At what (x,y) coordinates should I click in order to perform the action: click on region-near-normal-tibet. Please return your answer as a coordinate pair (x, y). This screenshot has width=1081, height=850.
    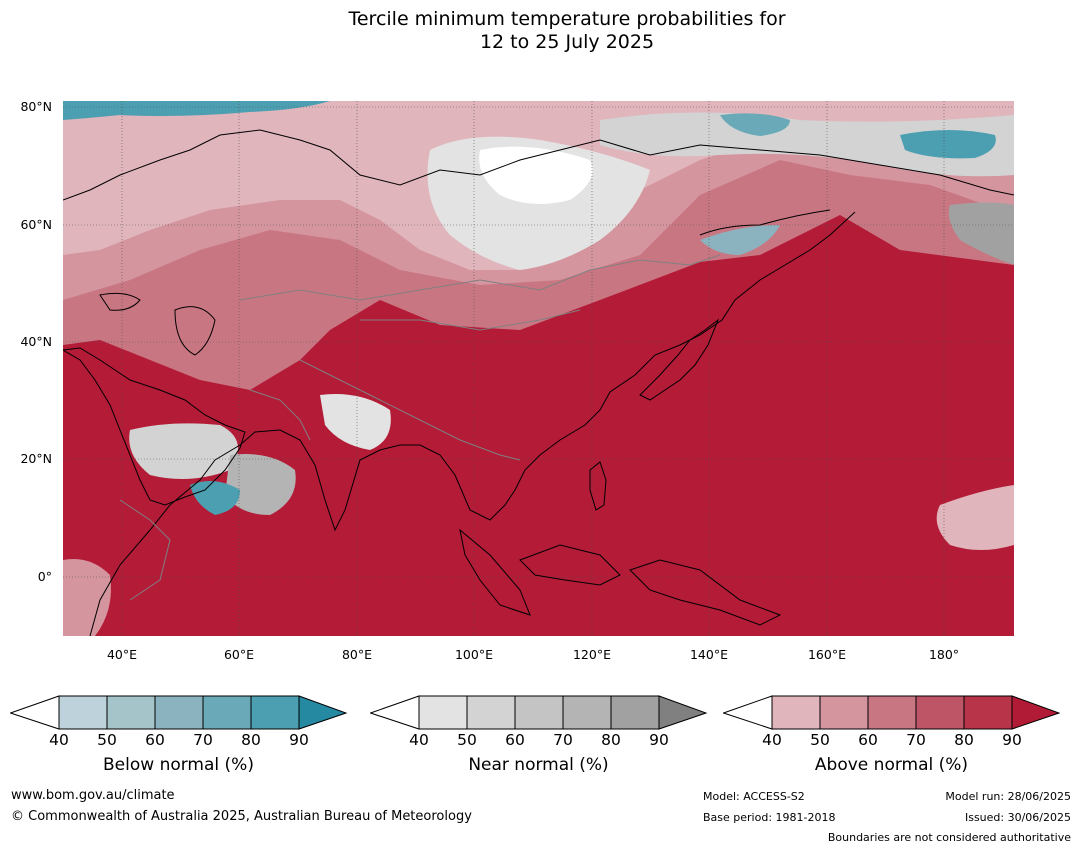
    Looking at the image, I should click on (355, 422).